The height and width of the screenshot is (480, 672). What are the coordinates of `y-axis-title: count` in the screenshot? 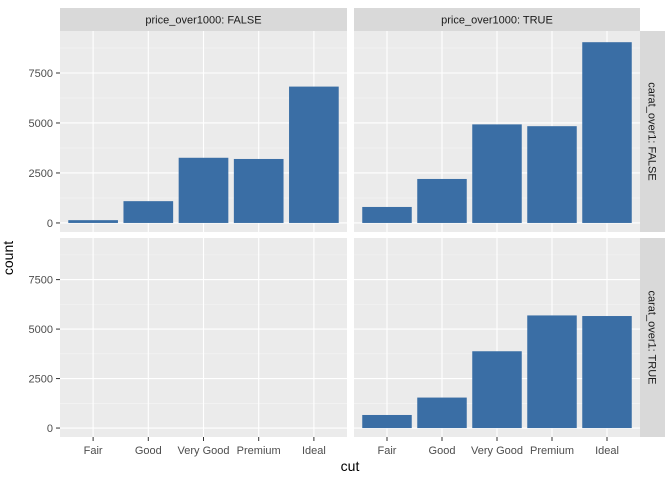 It's located at (8, 258).